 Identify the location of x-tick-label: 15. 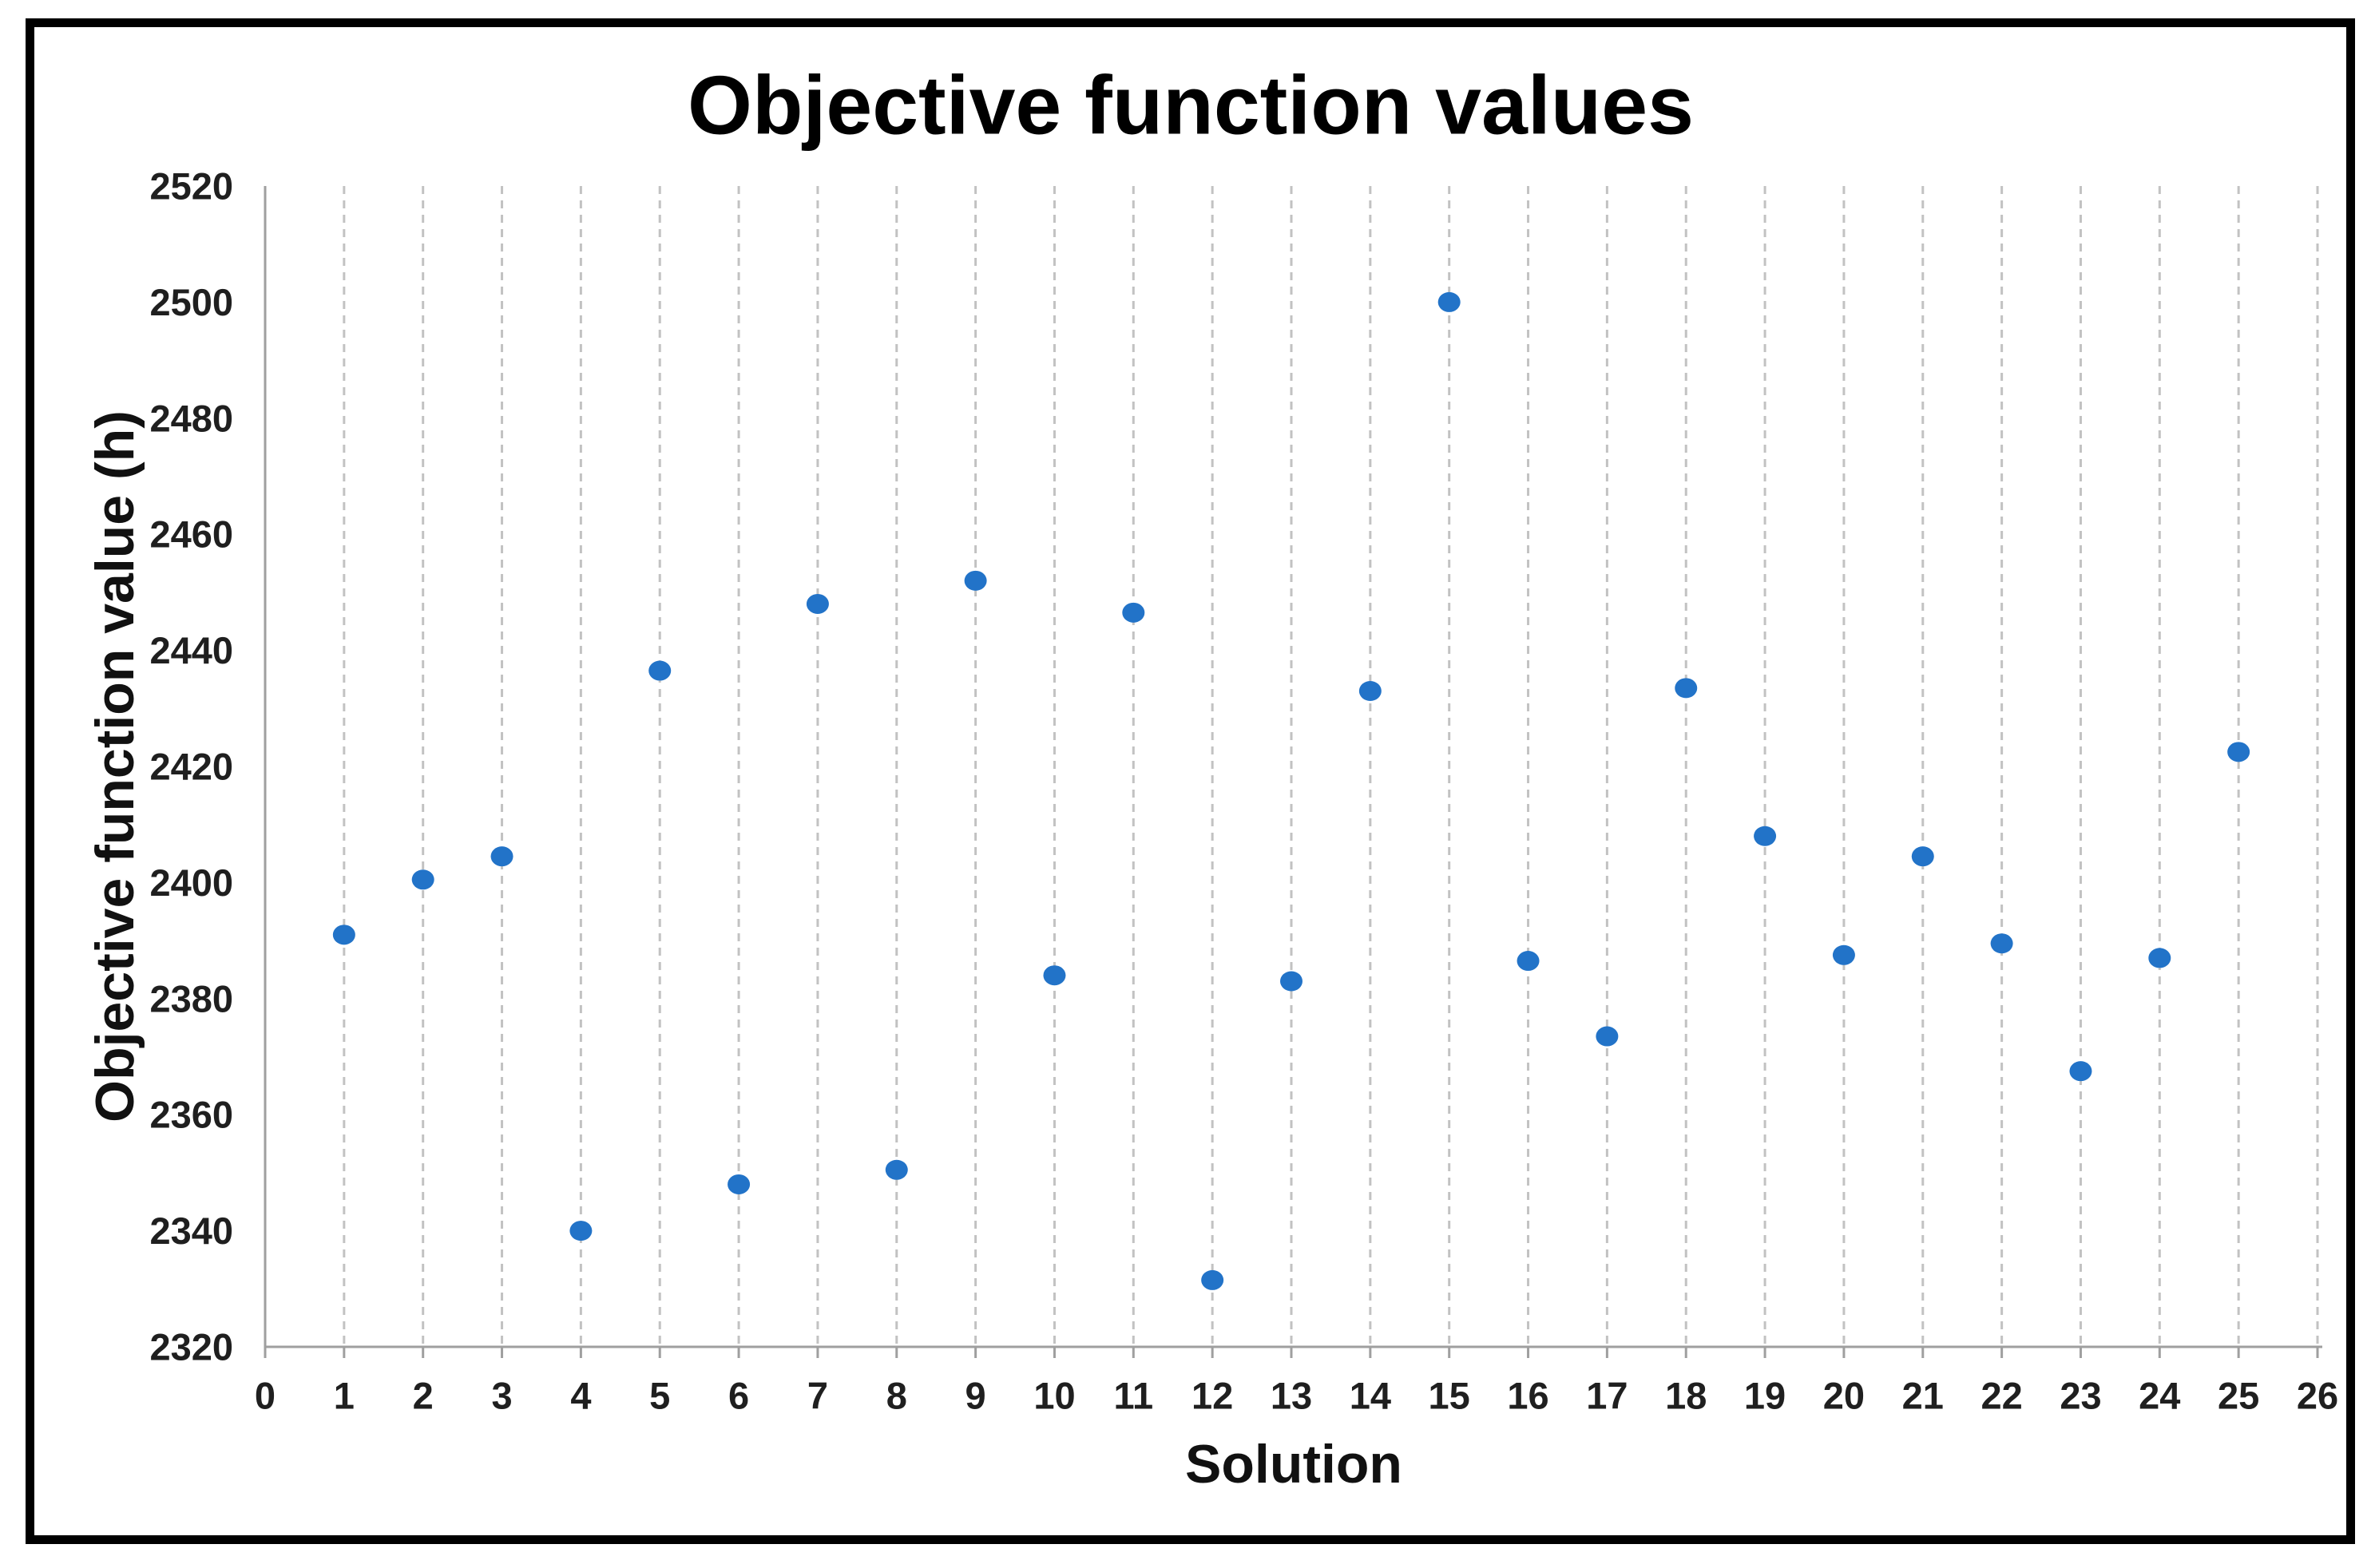
(1450, 1395).